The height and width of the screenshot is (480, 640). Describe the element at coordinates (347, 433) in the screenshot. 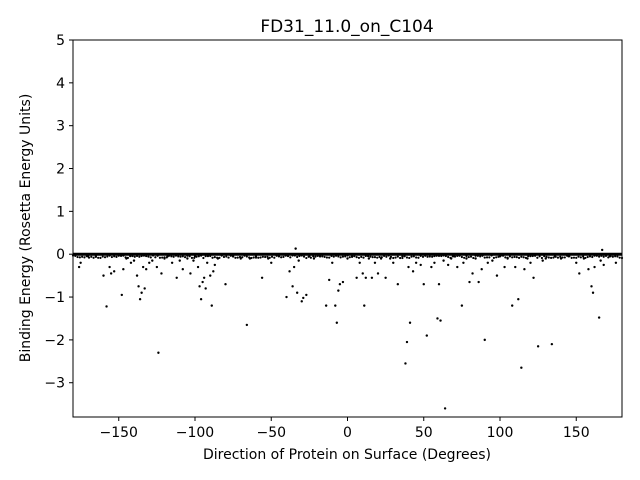

I see `x-tick-label: 0` at that location.